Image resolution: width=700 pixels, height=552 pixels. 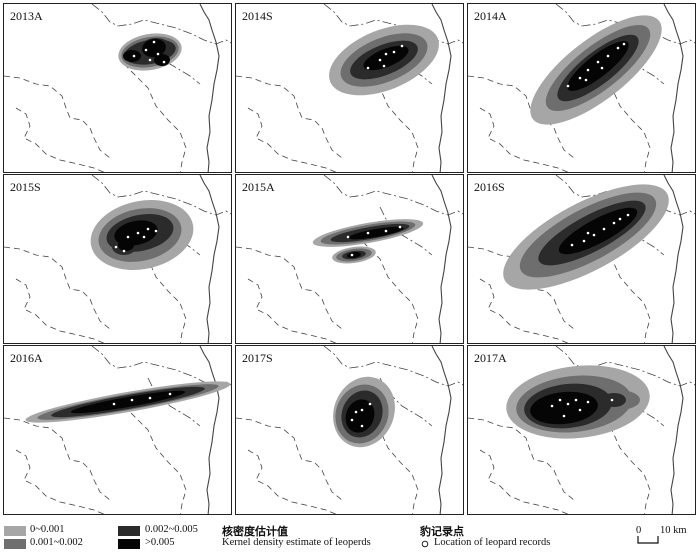 What do you see at coordinates (47, 529) in the screenshot?
I see `legend-label-0: 0~0.001` at bounding box center [47, 529].